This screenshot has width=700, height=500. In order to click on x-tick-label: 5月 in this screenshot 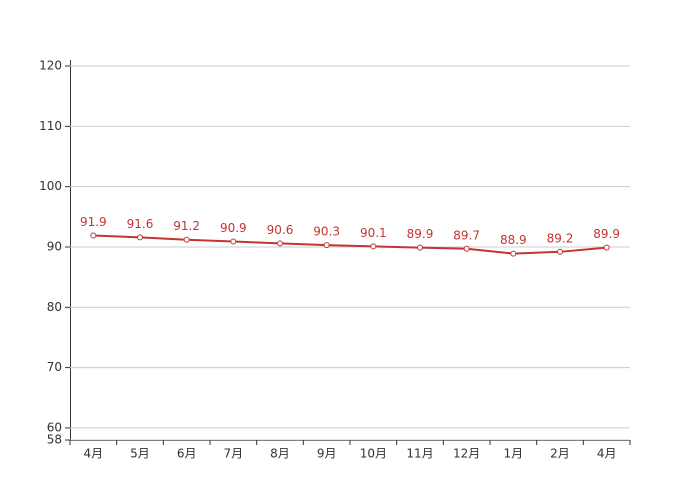, I will do `click(140, 454)`.